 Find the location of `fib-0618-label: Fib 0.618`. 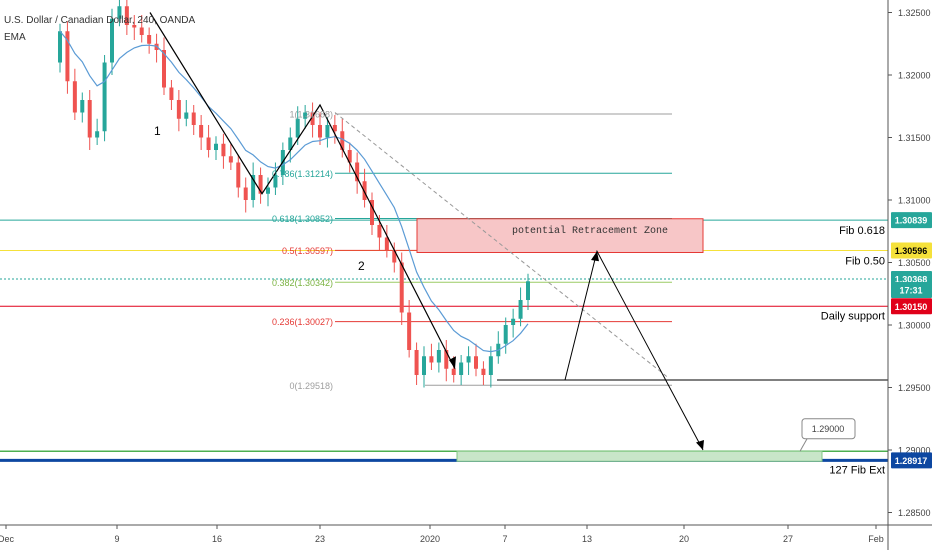

fib-0618-label: Fib 0.618 is located at coordinates (862, 231).